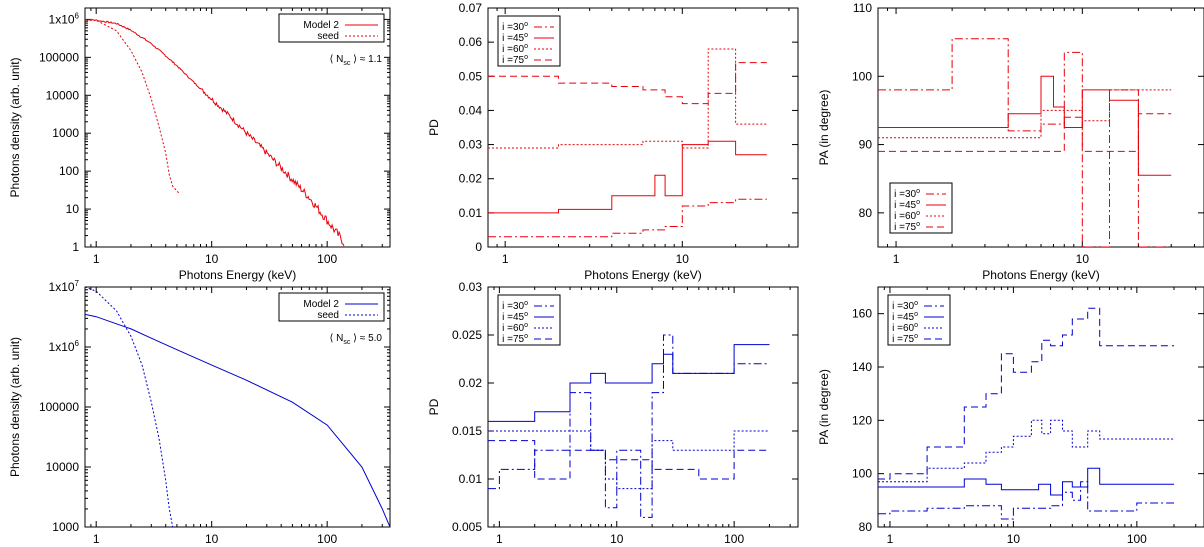 The image size is (1204, 547). What do you see at coordinates (467, 335) in the screenshot?
I see `y-tick-label: 0.025` at bounding box center [467, 335].